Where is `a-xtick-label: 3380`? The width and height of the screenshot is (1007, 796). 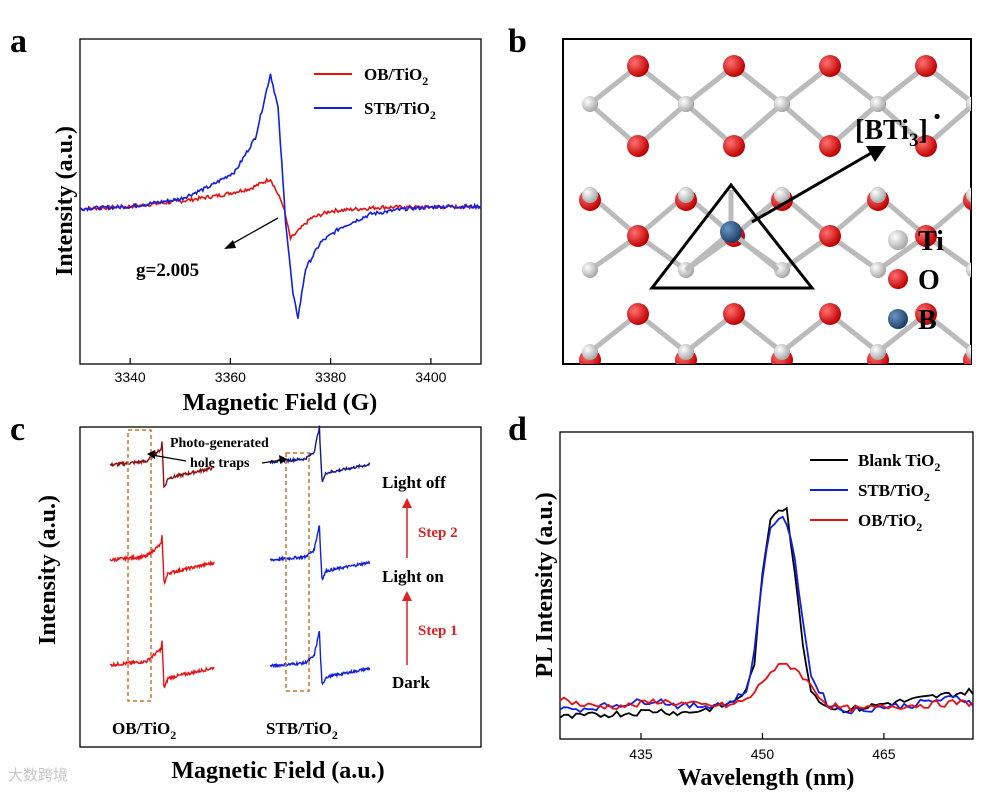 a-xtick-label: 3380 is located at coordinates (330, 377).